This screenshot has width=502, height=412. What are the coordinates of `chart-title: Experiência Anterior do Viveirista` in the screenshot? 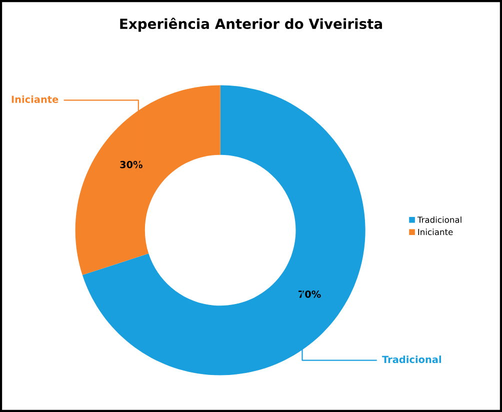 It's located at (251, 25).